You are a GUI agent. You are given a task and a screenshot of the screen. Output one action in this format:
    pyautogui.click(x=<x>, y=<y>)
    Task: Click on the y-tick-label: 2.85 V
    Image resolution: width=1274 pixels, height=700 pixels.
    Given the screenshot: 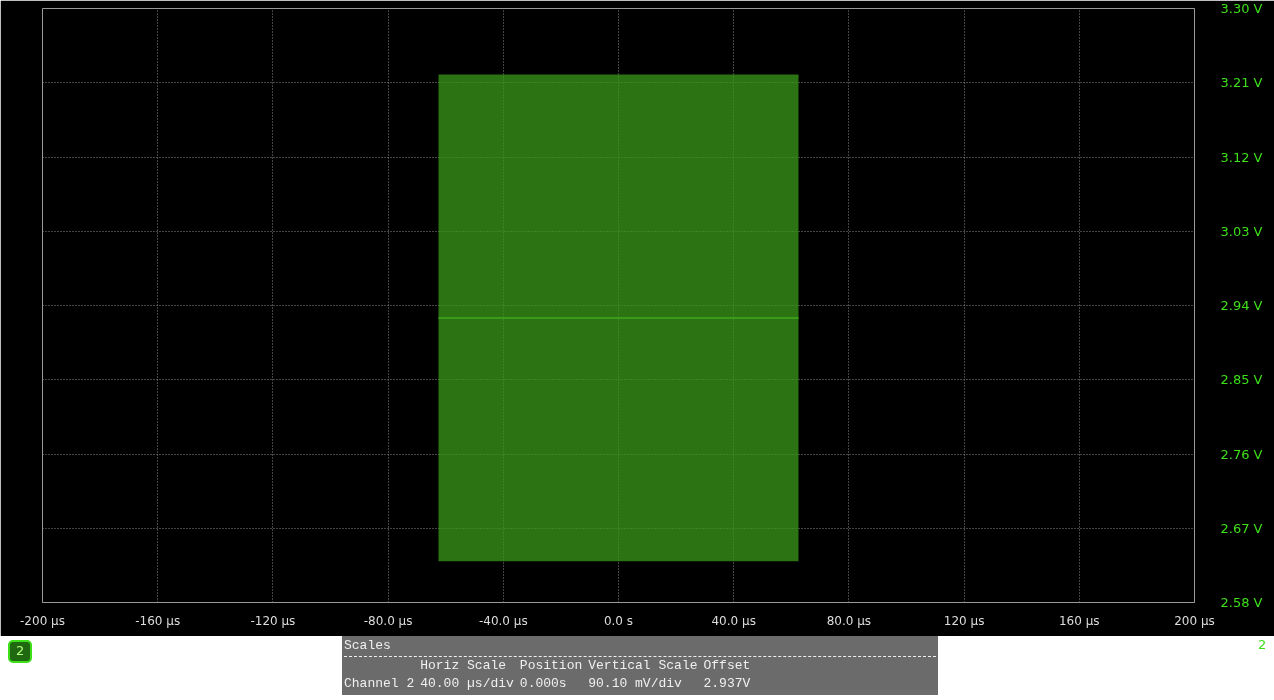 What is the action you would take?
    pyautogui.click(x=1241, y=380)
    